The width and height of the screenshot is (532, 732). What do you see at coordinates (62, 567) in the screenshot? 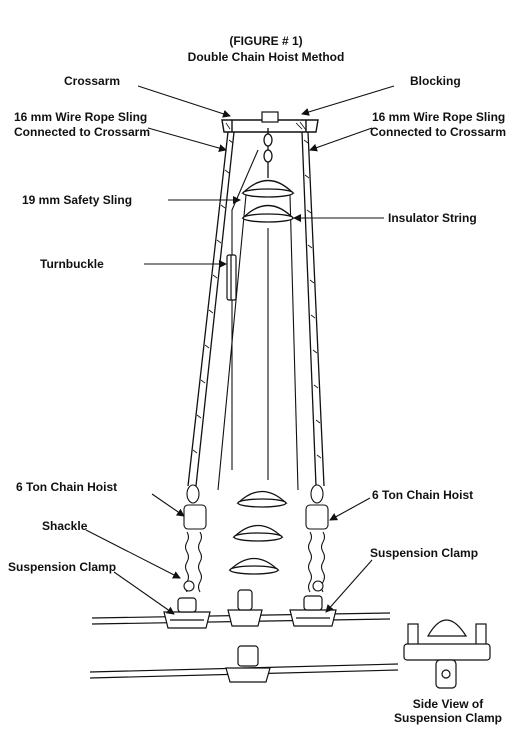
I see `suspension-clamp-left-label: Suspension Clamp` at bounding box center [62, 567].